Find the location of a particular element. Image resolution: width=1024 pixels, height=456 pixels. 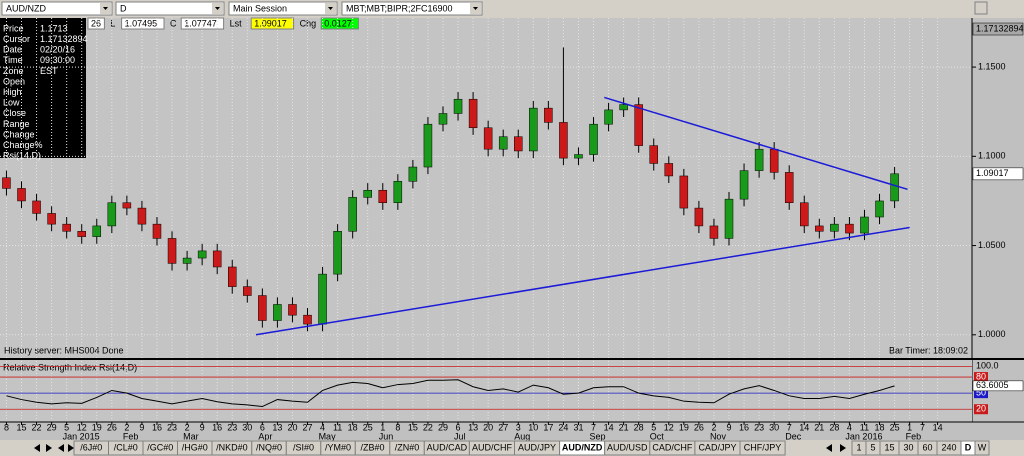

x-tick-label: 14 is located at coordinates (609, 427).